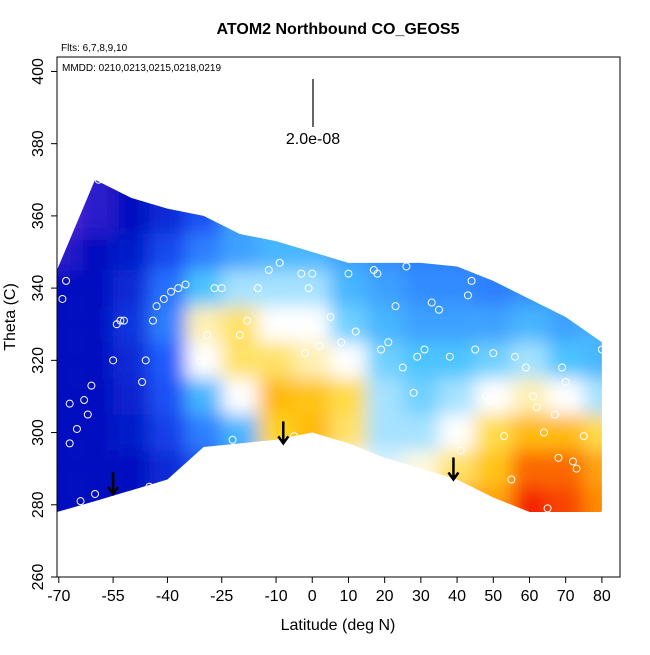 The height and width of the screenshot is (655, 650). What do you see at coordinates (38, 71) in the screenshot?
I see `y-tick-label: 400` at bounding box center [38, 71].